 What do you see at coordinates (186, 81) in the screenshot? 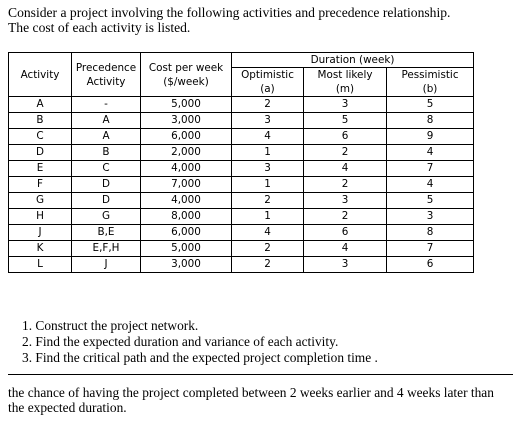
I see `header-cost-line2: ($/week)` at bounding box center [186, 81].